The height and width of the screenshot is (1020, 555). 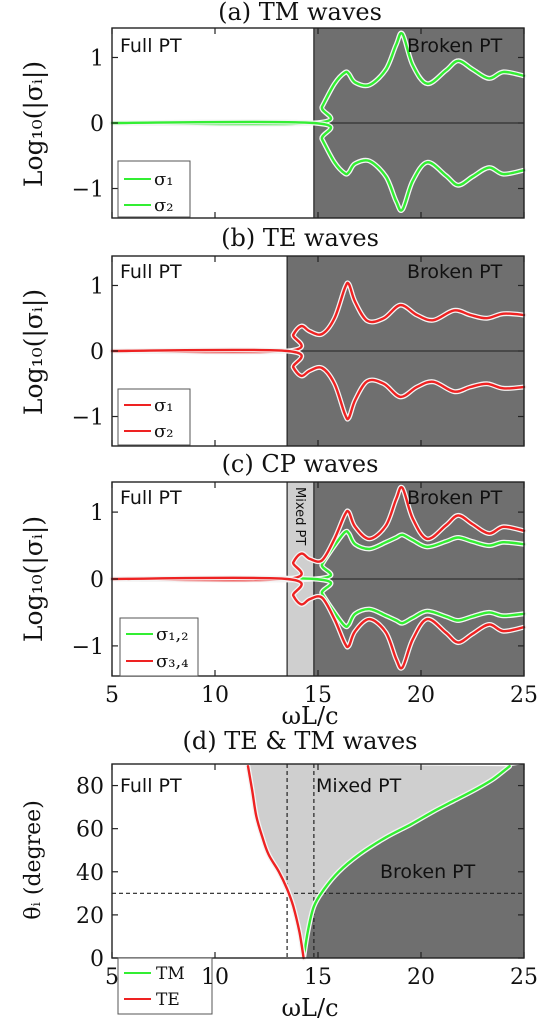 I want to click on panel-c-title: (c) CP waves, so click(x=300, y=464).